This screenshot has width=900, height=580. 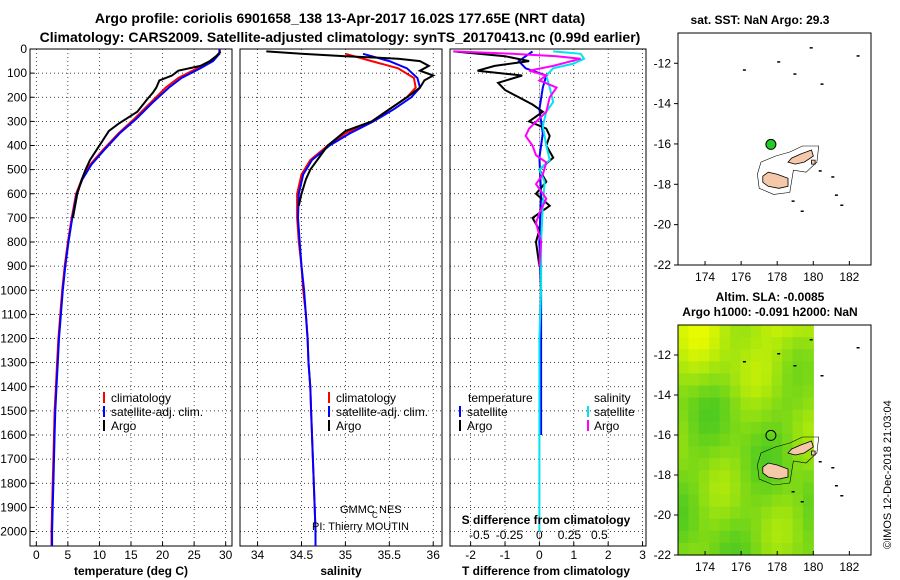 I want to click on salinity-legend: climatology satellite-adj. clim. Argo, so click(x=378, y=412).